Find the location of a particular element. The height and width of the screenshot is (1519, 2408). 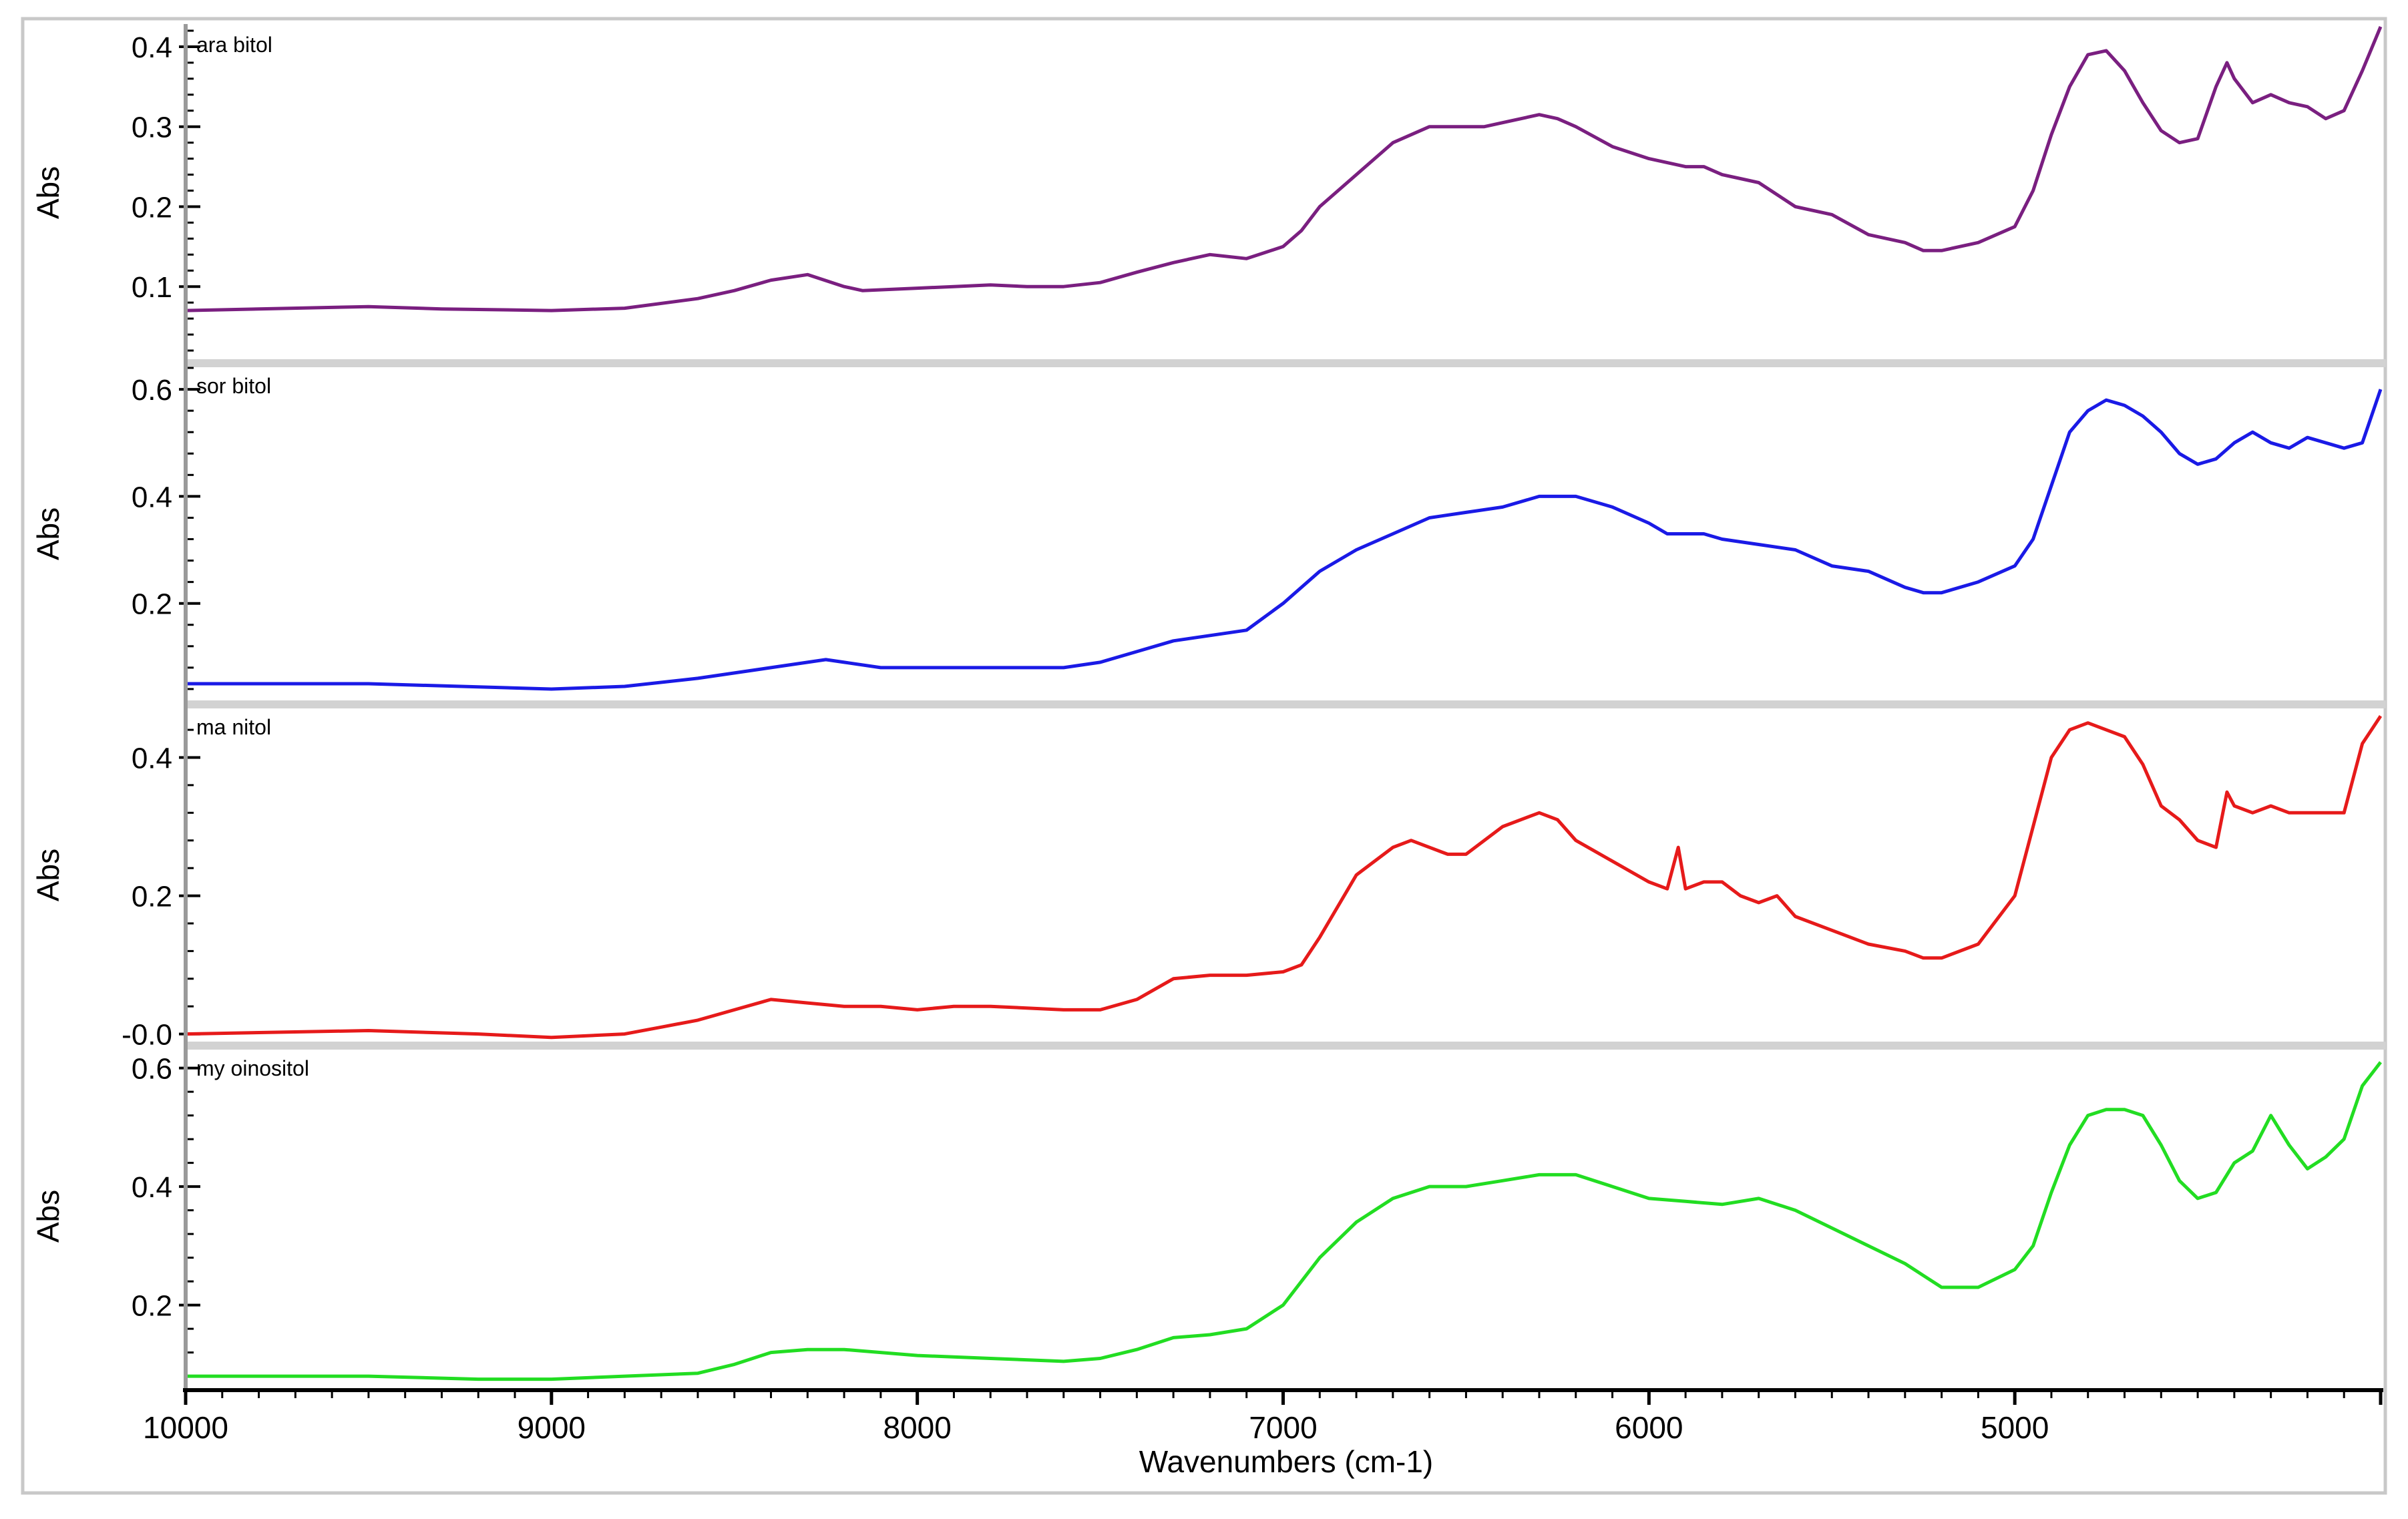

y-tick-label: -0.0 is located at coordinates (147, 1035).